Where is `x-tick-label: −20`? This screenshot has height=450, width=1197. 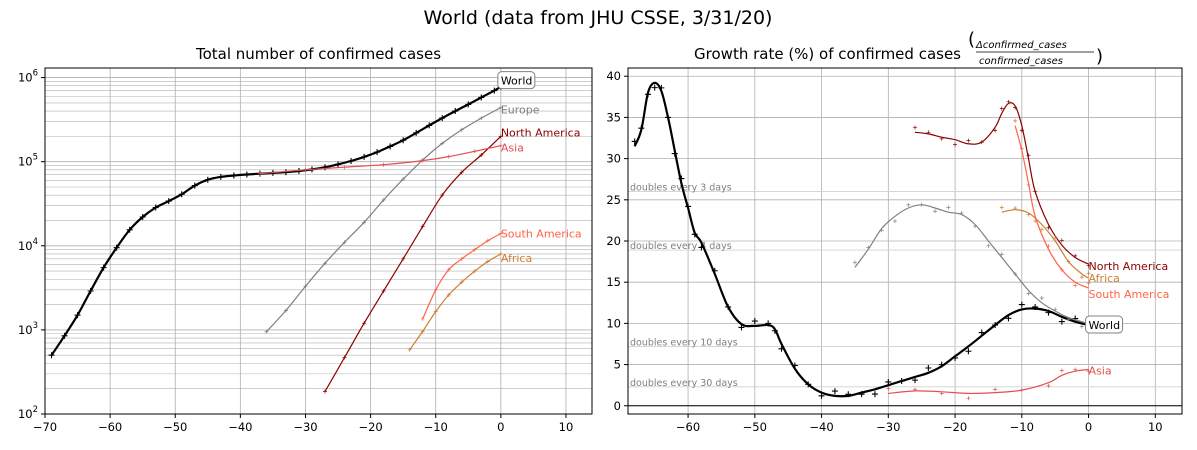
x-tick-label: −20 is located at coordinates (955, 427).